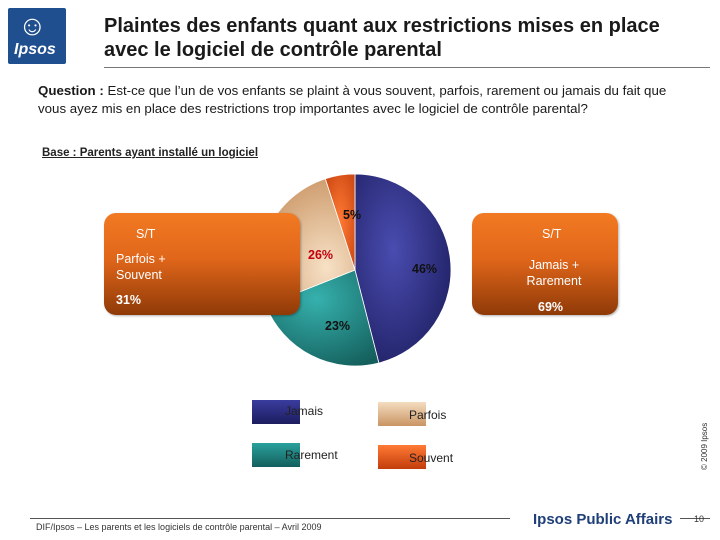  What do you see at coordinates (402, 414) in the screenshot?
I see `legend-swatch-parfois` at bounding box center [402, 414].